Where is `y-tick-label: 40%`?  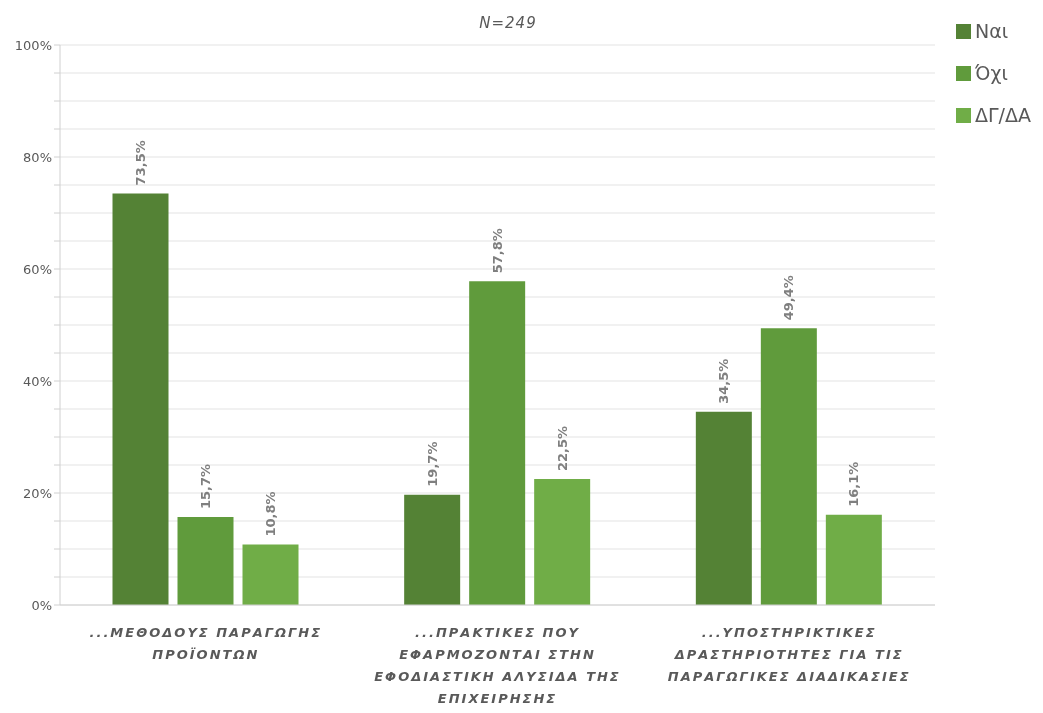 y-tick-label: 40% is located at coordinates (37, 381).